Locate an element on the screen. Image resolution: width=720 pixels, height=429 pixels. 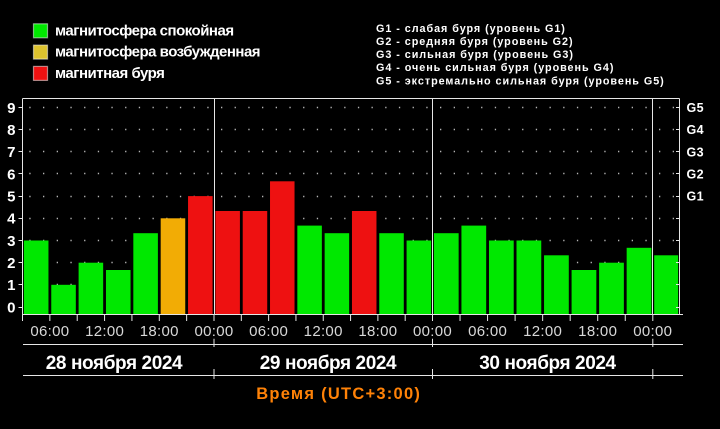
svg-text: 29 ноября 2024 is located at coordinates (328, 363).